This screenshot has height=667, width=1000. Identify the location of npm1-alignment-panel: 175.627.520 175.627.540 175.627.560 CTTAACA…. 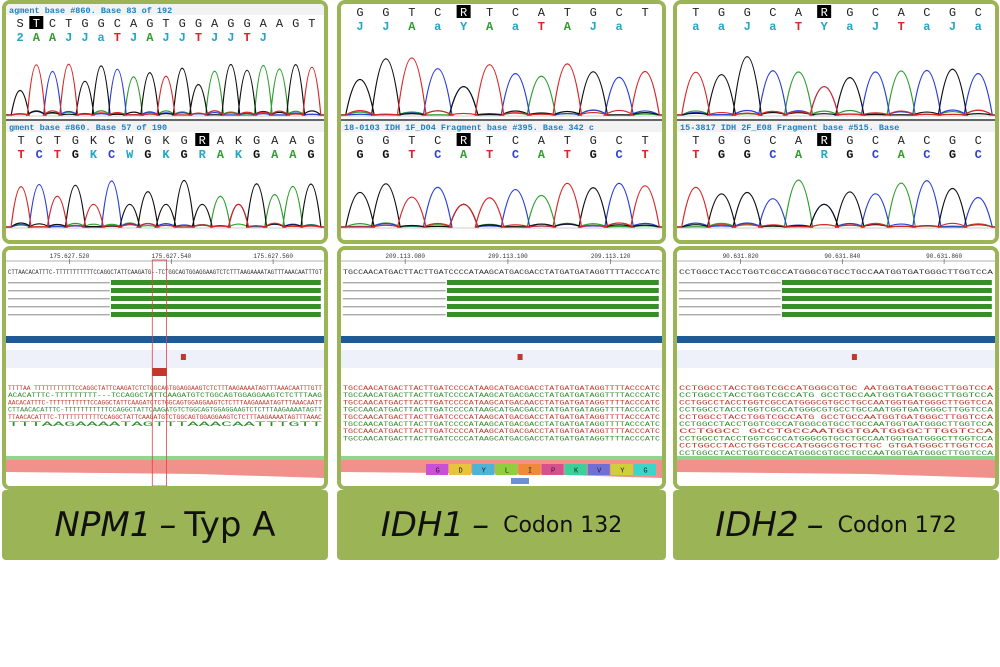
(165, 368).